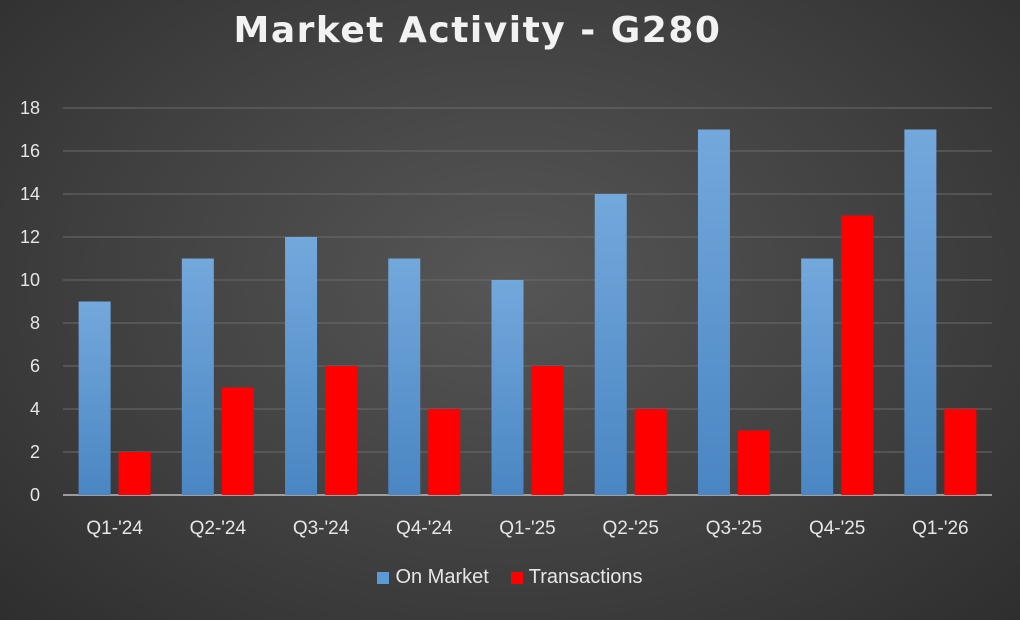 Image resolution: width=1020 pixels, height=620 pixels. I want to click on y-tick-label: 8, so click(35, 323).